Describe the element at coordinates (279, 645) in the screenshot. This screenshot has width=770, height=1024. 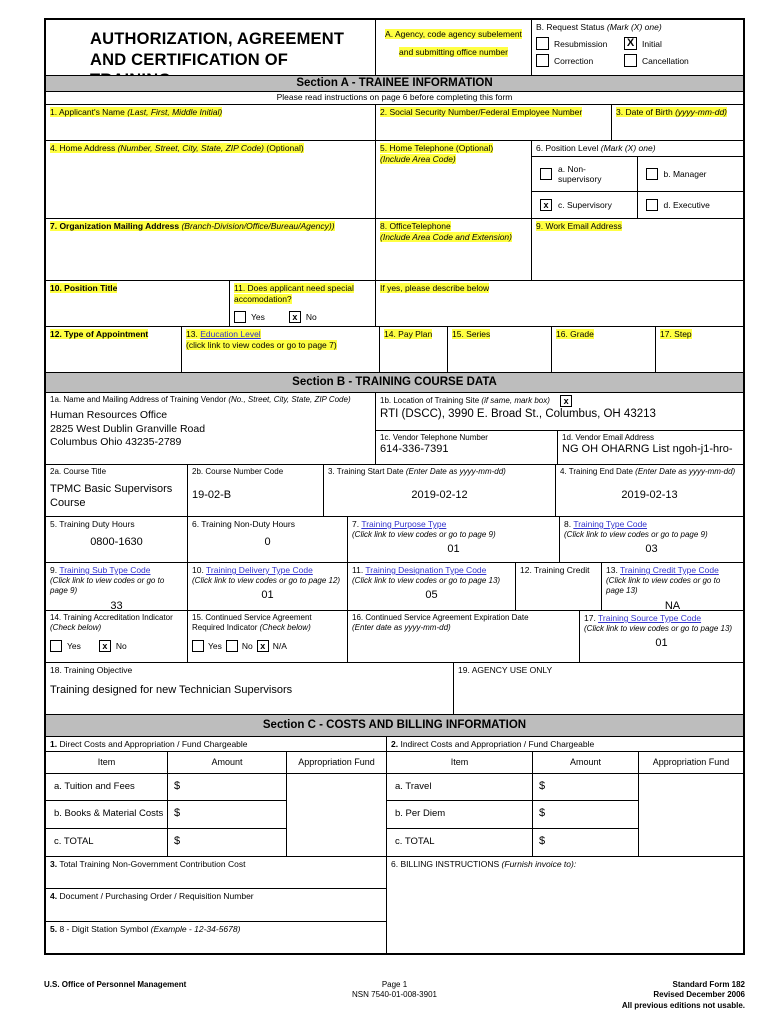
I see `csa-na-label: N/A` at that location.